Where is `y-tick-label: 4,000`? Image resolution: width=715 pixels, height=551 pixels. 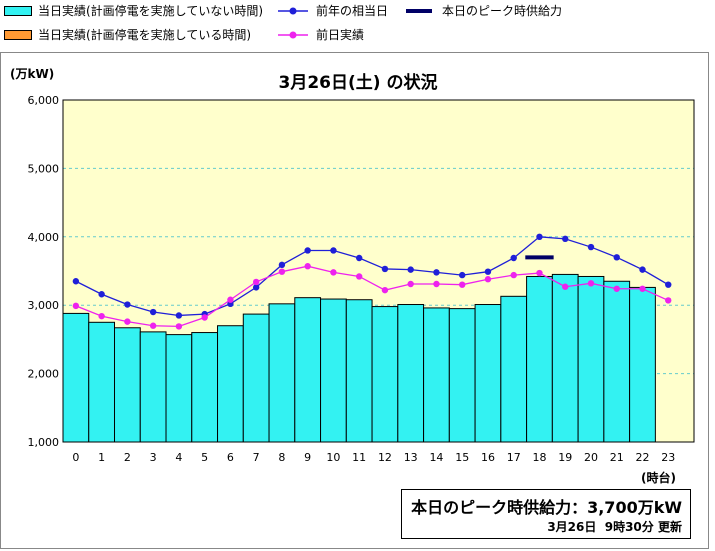 y-tick-label: 4,000 is located at coordinates (44, 237).